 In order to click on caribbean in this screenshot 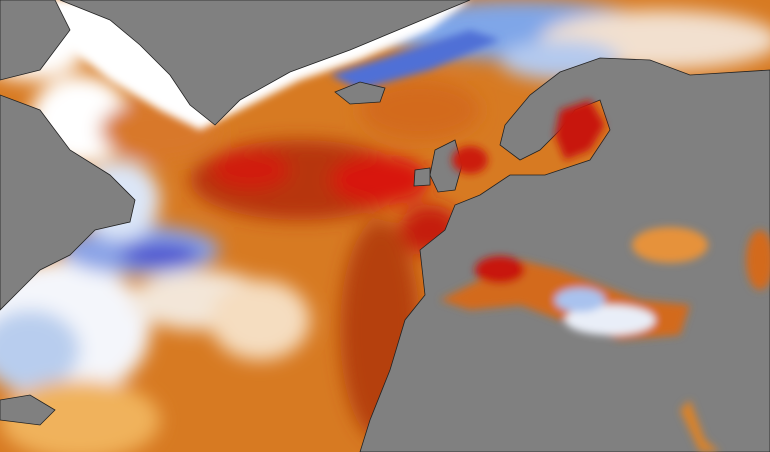, I will do `click(28, 410)`.